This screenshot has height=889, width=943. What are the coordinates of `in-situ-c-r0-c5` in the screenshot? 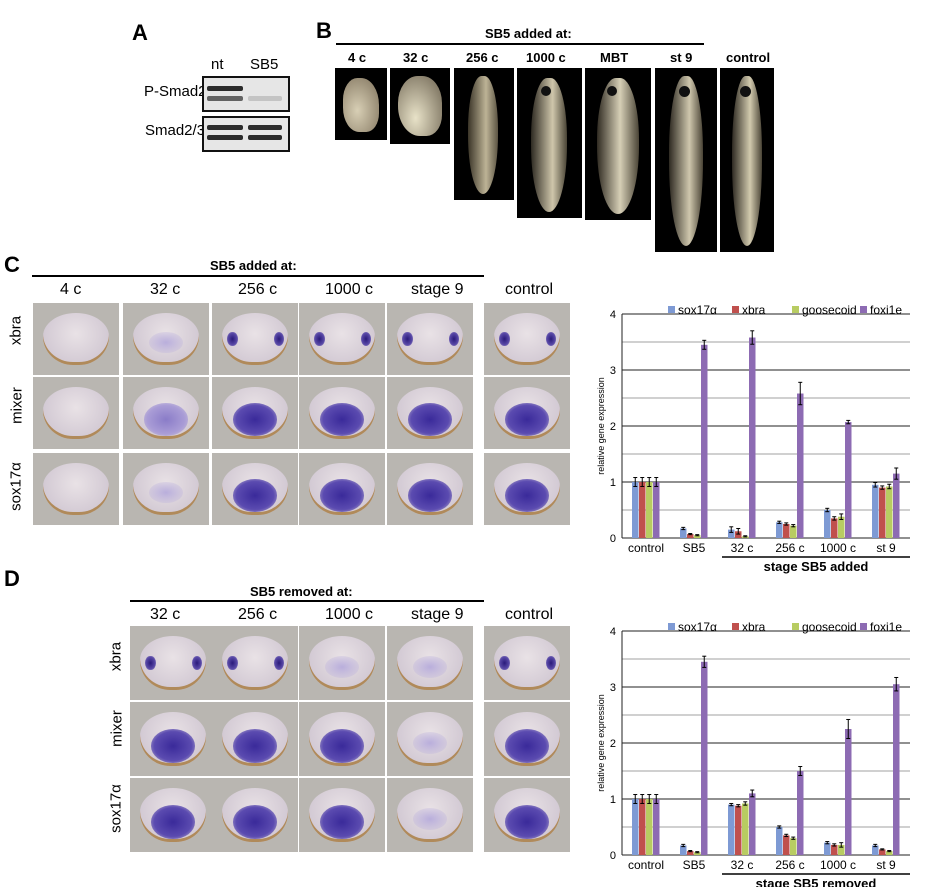 It's located at (527, 339).